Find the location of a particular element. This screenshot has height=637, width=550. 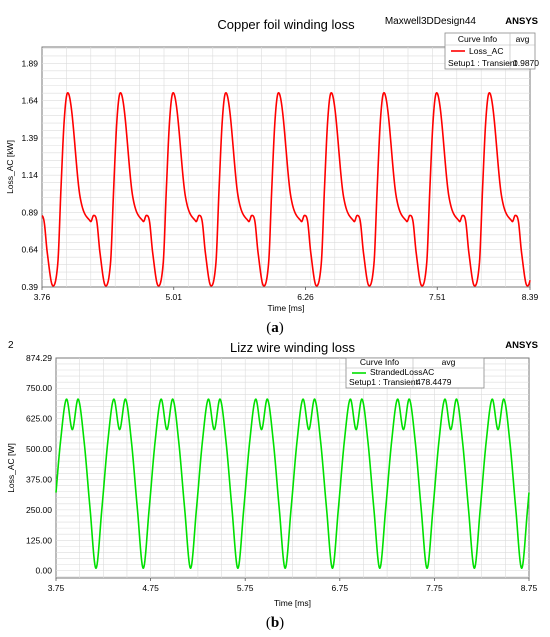

x-tick-label: 8.75 is located at coordinates (529, 588).